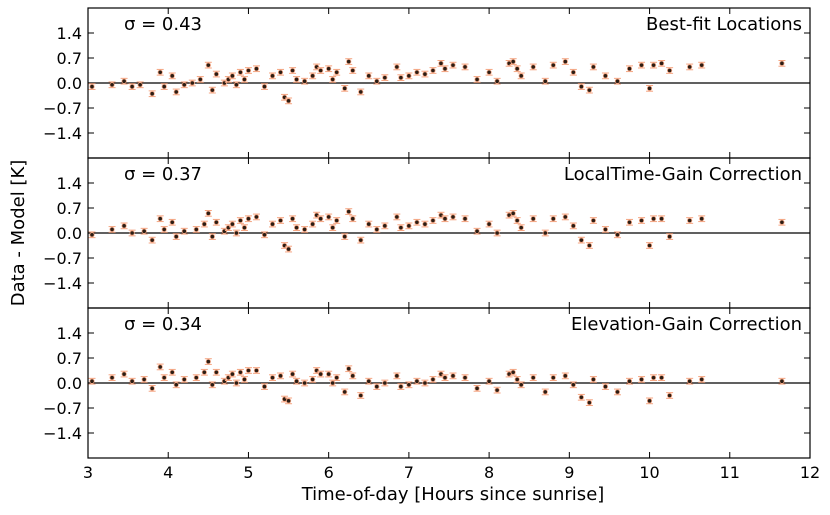 Image resolution: width=830 pixels, height=515 pixels. Describe the element at coordinates (683, 174) in the screenshot. I see `panel-title: LocalTime-Gain Correction` at that location.